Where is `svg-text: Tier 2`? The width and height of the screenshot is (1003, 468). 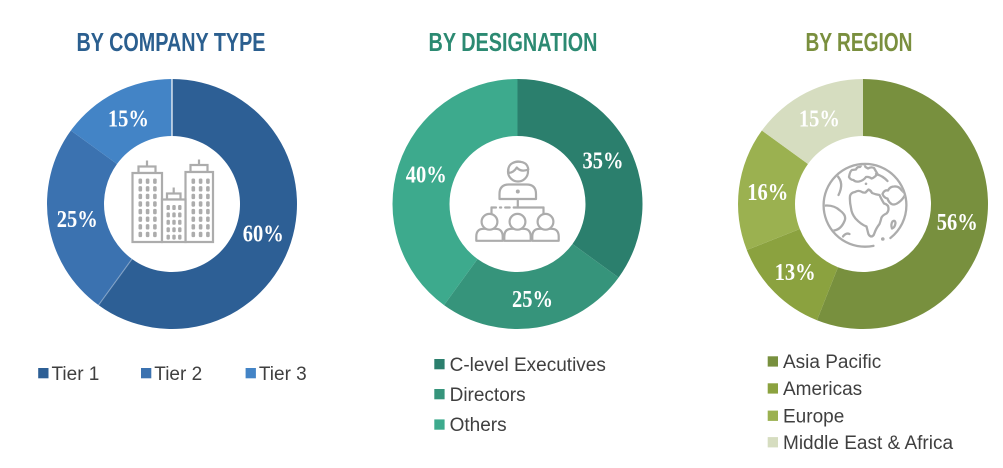 svg-text: Tier 2 is located at coordinates (178, 374).